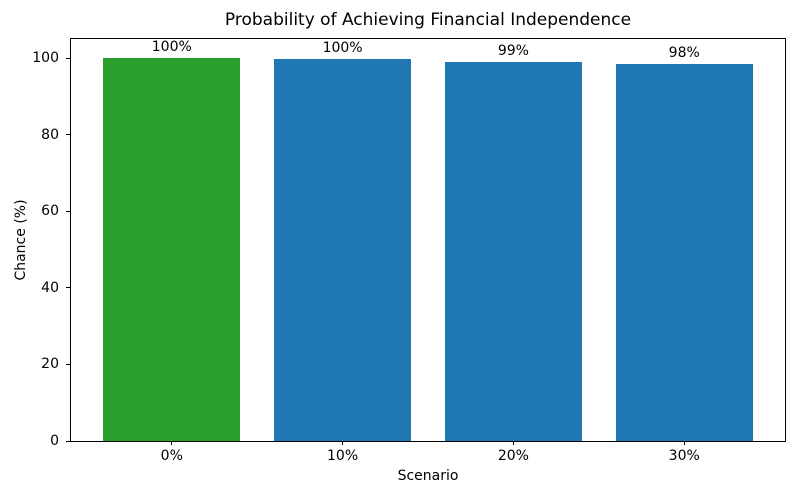 Image resolution: width=800 pixels, height=500 pixels. Describe the element at coordinates (45, 58) in the screenshot. I see `y-tick-label: 100` at that location.